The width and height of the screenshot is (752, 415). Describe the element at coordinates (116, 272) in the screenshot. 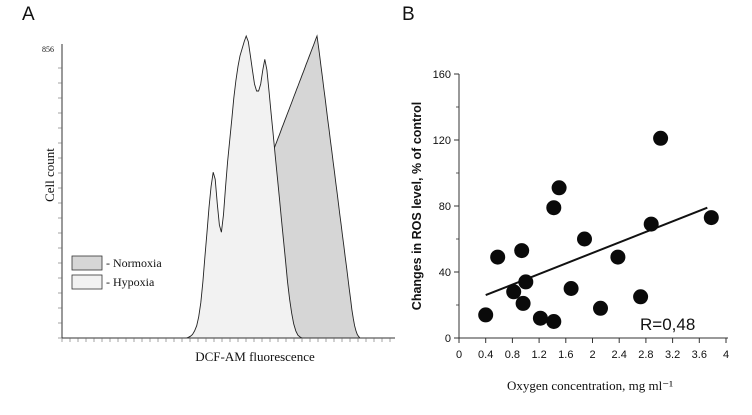

I see `legend: - Normoxia - Hypoxia` at that location.